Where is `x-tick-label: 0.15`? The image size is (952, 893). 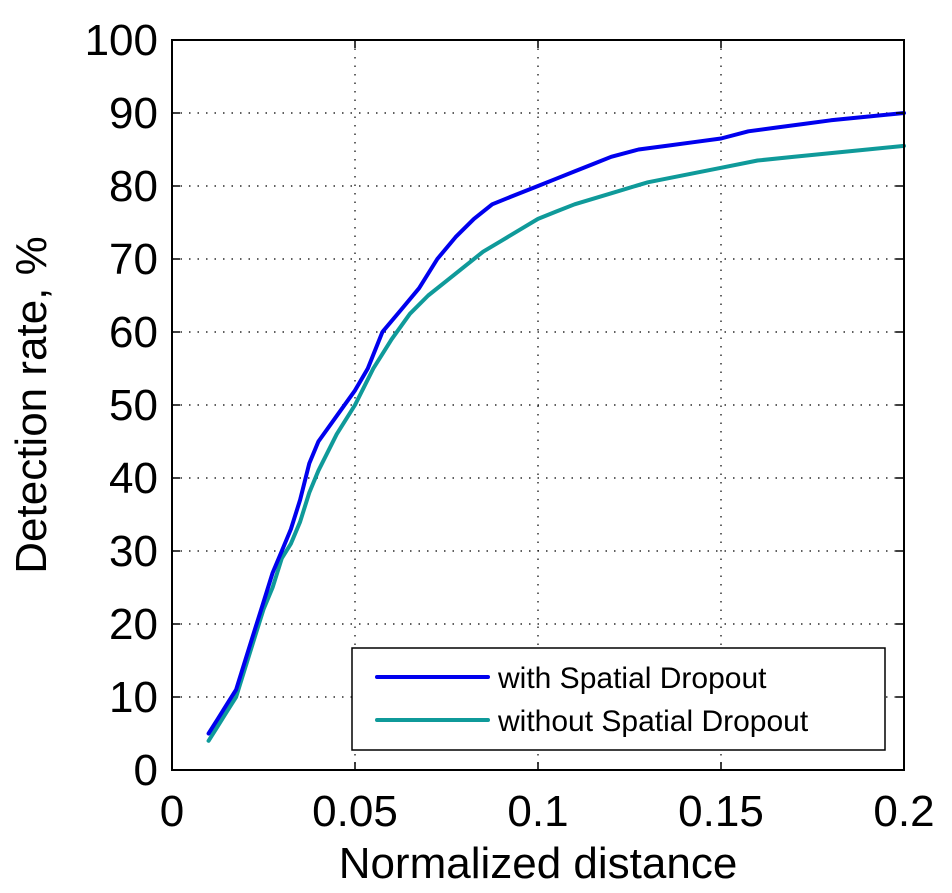
x-tick-label: 0.15 is located at coordinates (721, 811).